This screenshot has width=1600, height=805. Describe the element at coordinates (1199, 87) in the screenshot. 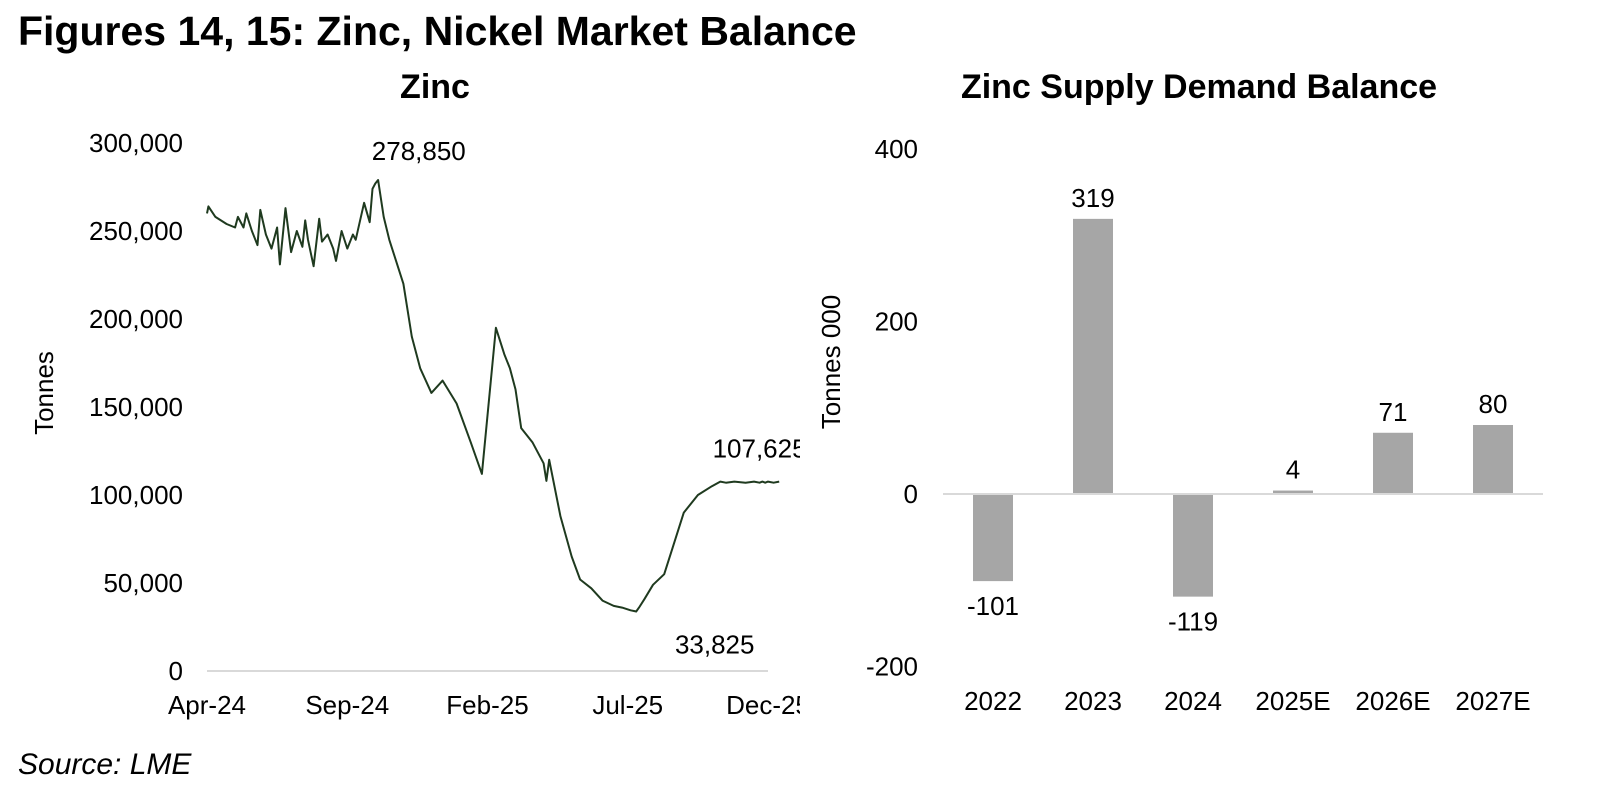

I see `bar-chart-title: Zinc Supply Demand Balance` at that location.